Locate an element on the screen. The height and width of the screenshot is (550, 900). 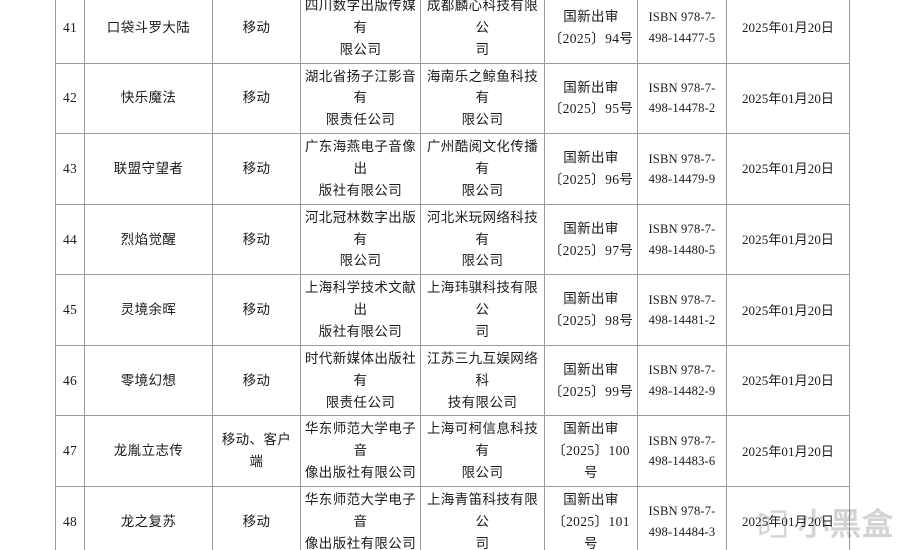
isbn-cell: ISBN 978-7- 498-14482-9 is located at coordinates (682, 380).